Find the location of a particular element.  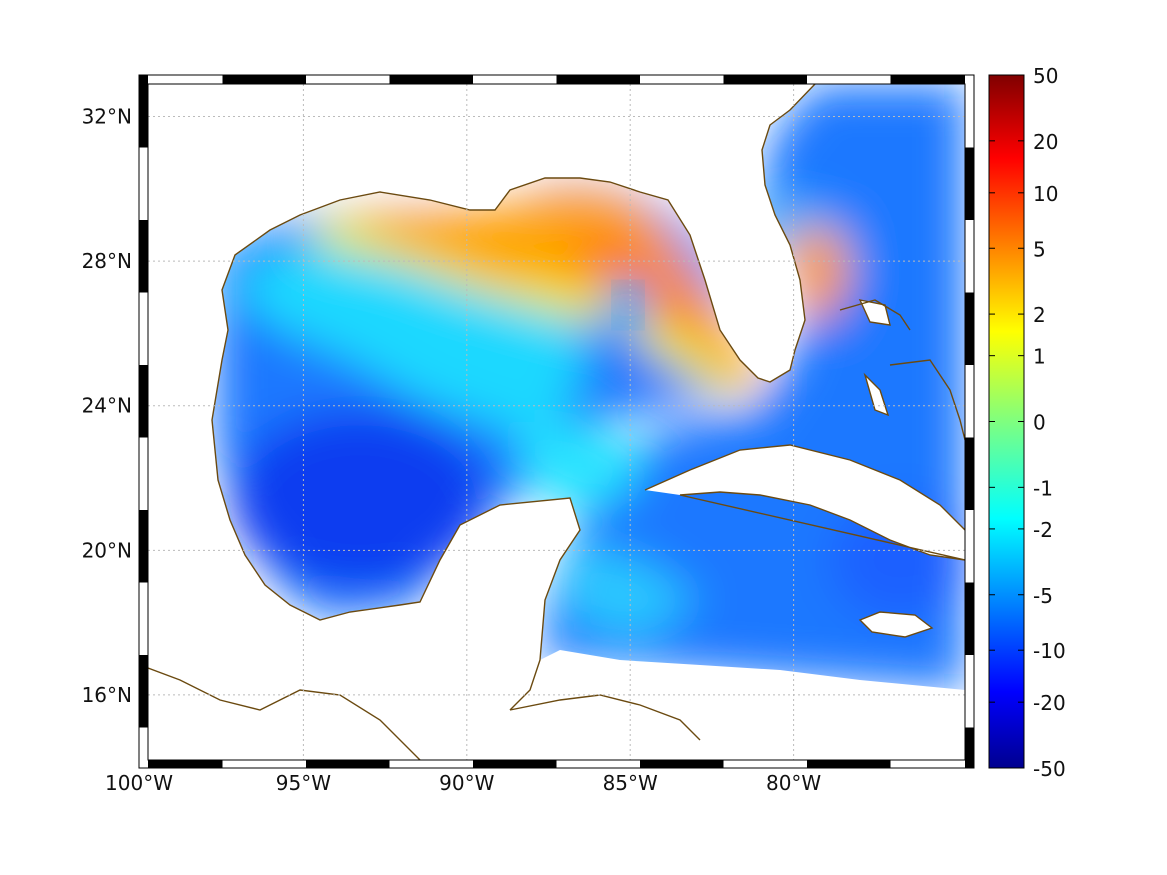

colorbar-tick-label-10: -10 is located at coordinates (1049, 651).